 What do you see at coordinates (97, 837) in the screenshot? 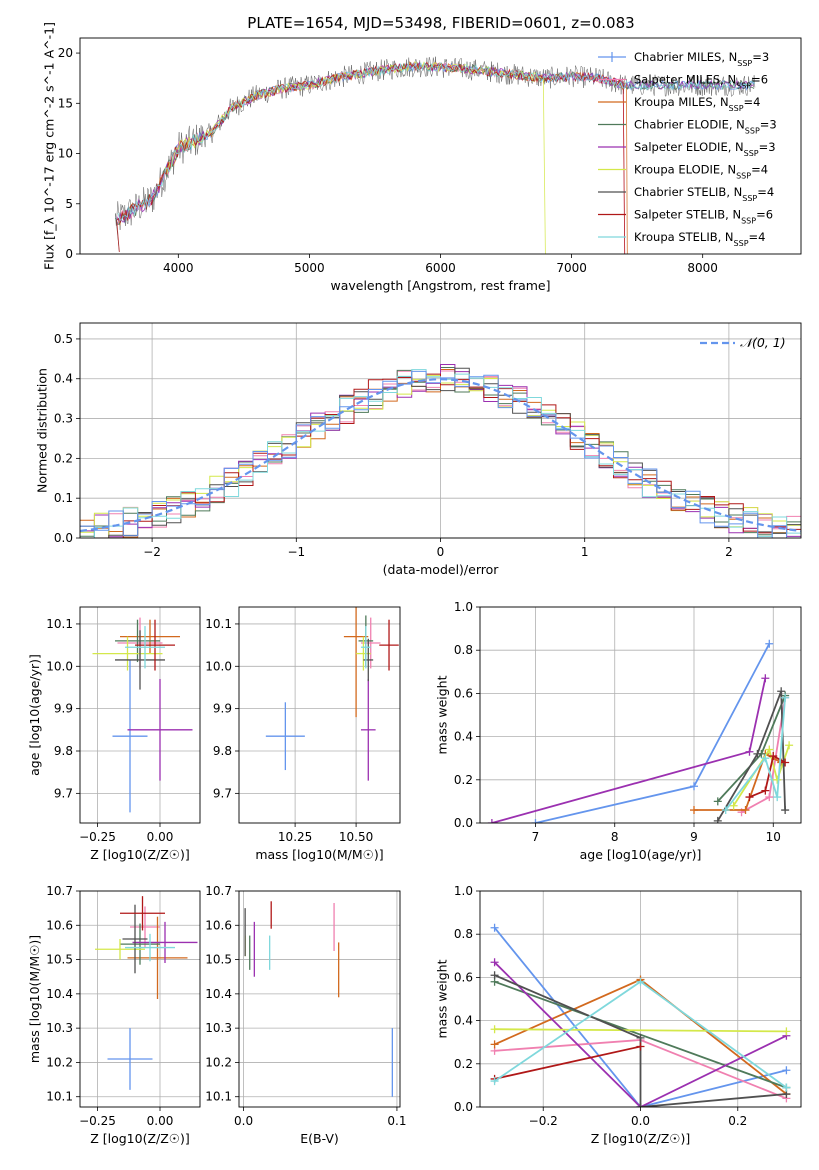
I see `x-tick-label: −0.25` at bounding box center [97, 837].